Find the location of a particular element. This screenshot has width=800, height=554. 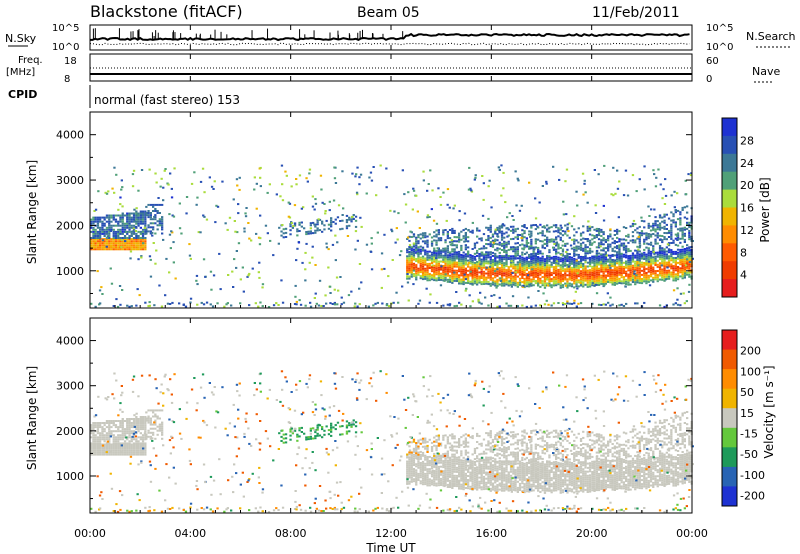

search-tick-low: 10^0 is located at coordinates (719, 47).